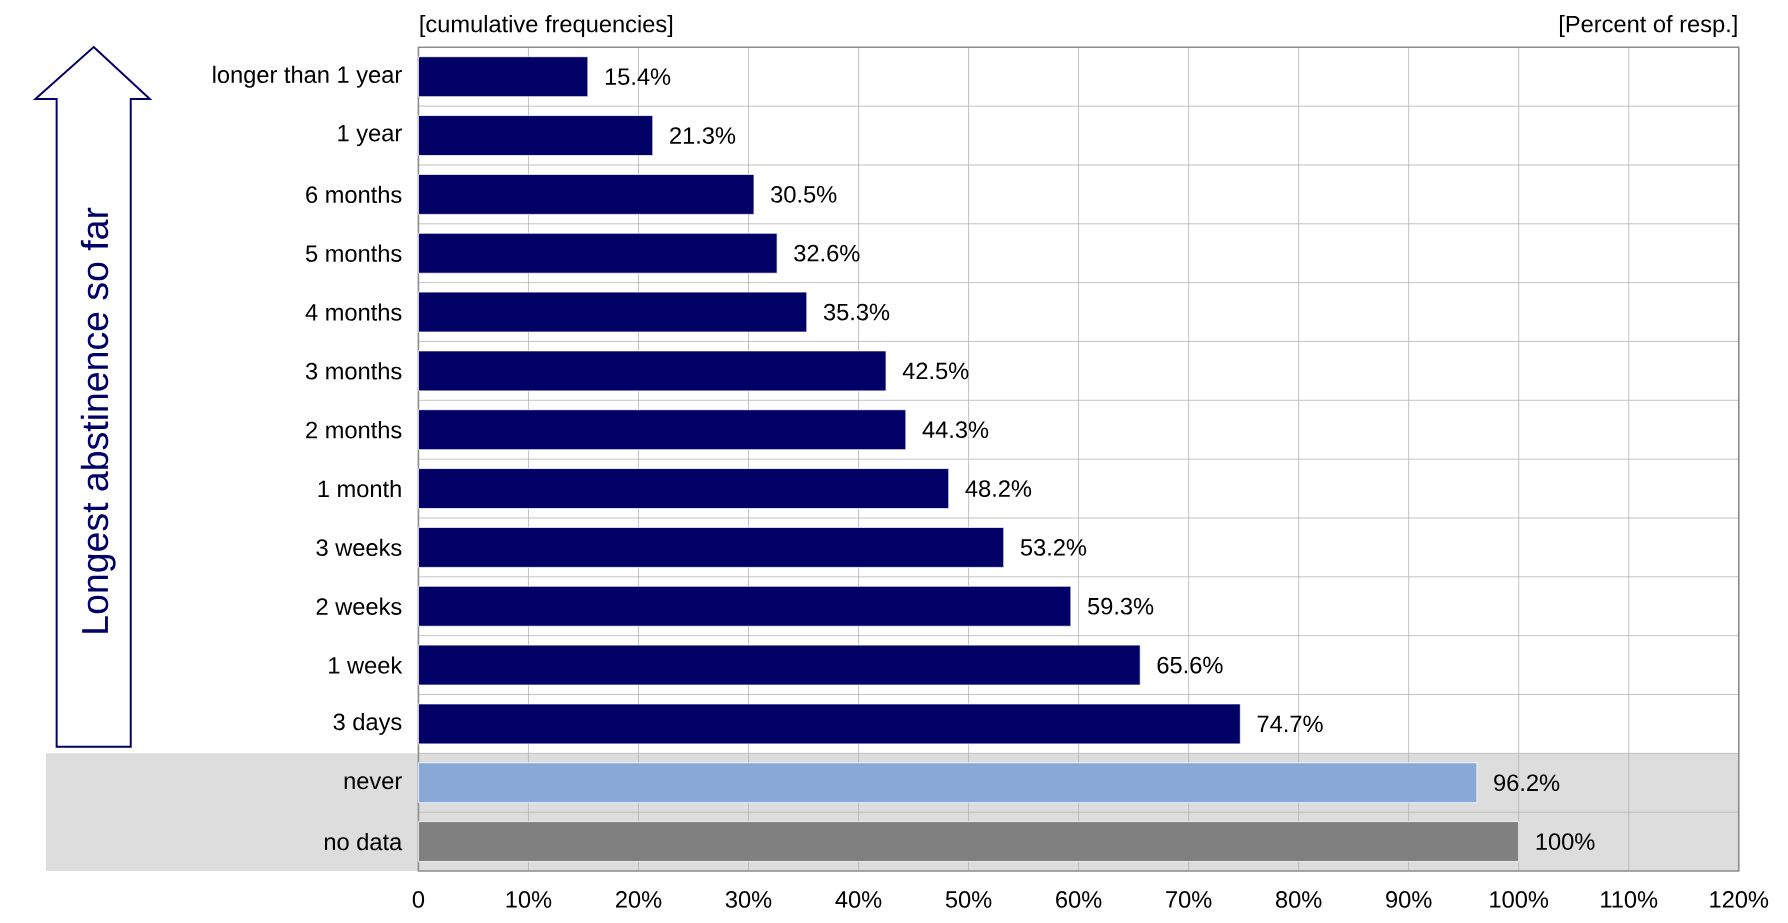  I want to click on y-tick-label: no data, so click(363, 841).